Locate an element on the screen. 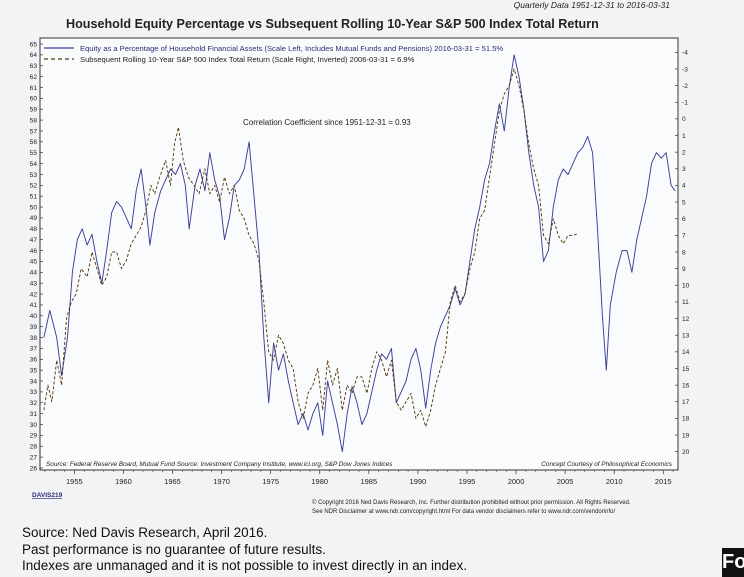 Image resolution: width=744 pixels, height=577 pixels. left-tick-label: 53 is located at coordinates (34, 175).